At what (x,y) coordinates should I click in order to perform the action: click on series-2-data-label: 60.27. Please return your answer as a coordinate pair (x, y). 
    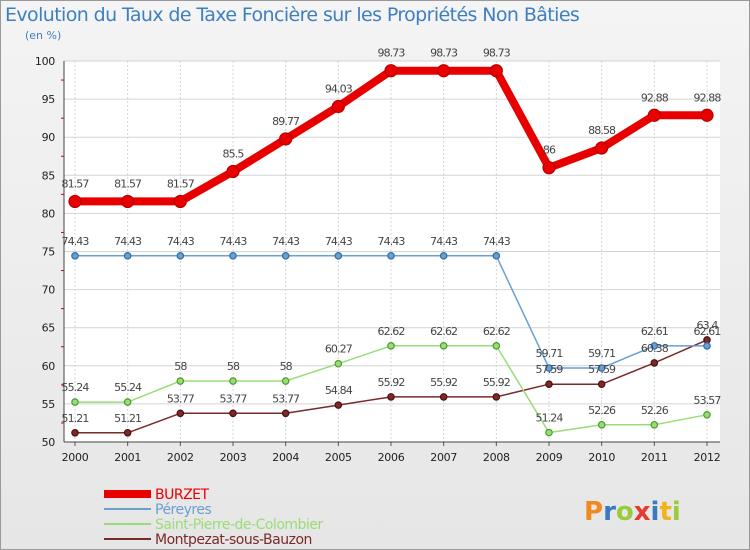
    Looking at the image, I should click on (339, 349).